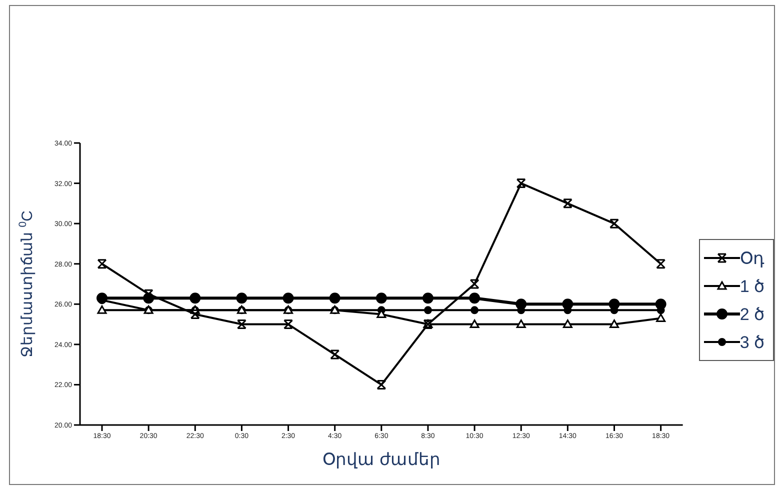 The image size is (784, 488). Describe the element at coordinates (381, 459) in the screenshot. I see `x-axis-title: Օրվա ժամեր` at that location.